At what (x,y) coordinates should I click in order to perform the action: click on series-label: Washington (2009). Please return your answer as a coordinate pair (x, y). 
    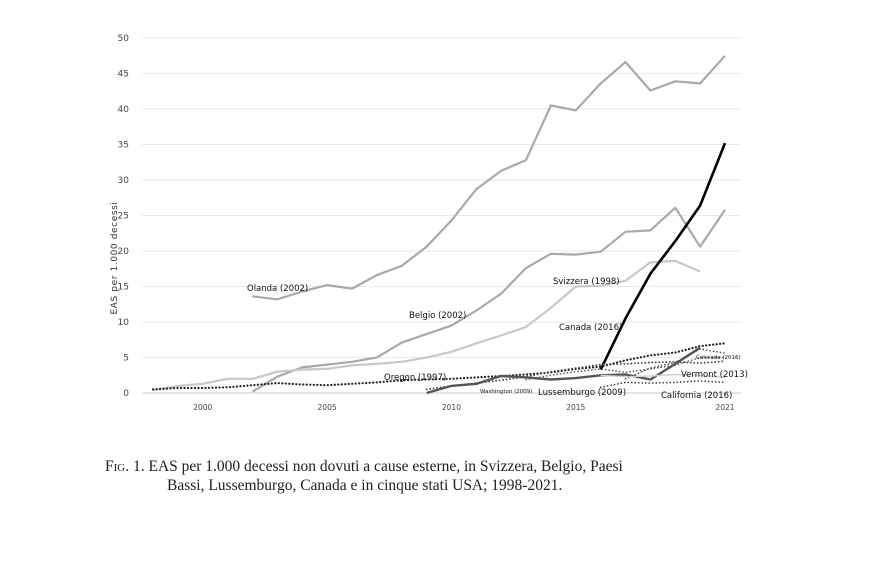
    Looking at the image, I should click on (506, 392).